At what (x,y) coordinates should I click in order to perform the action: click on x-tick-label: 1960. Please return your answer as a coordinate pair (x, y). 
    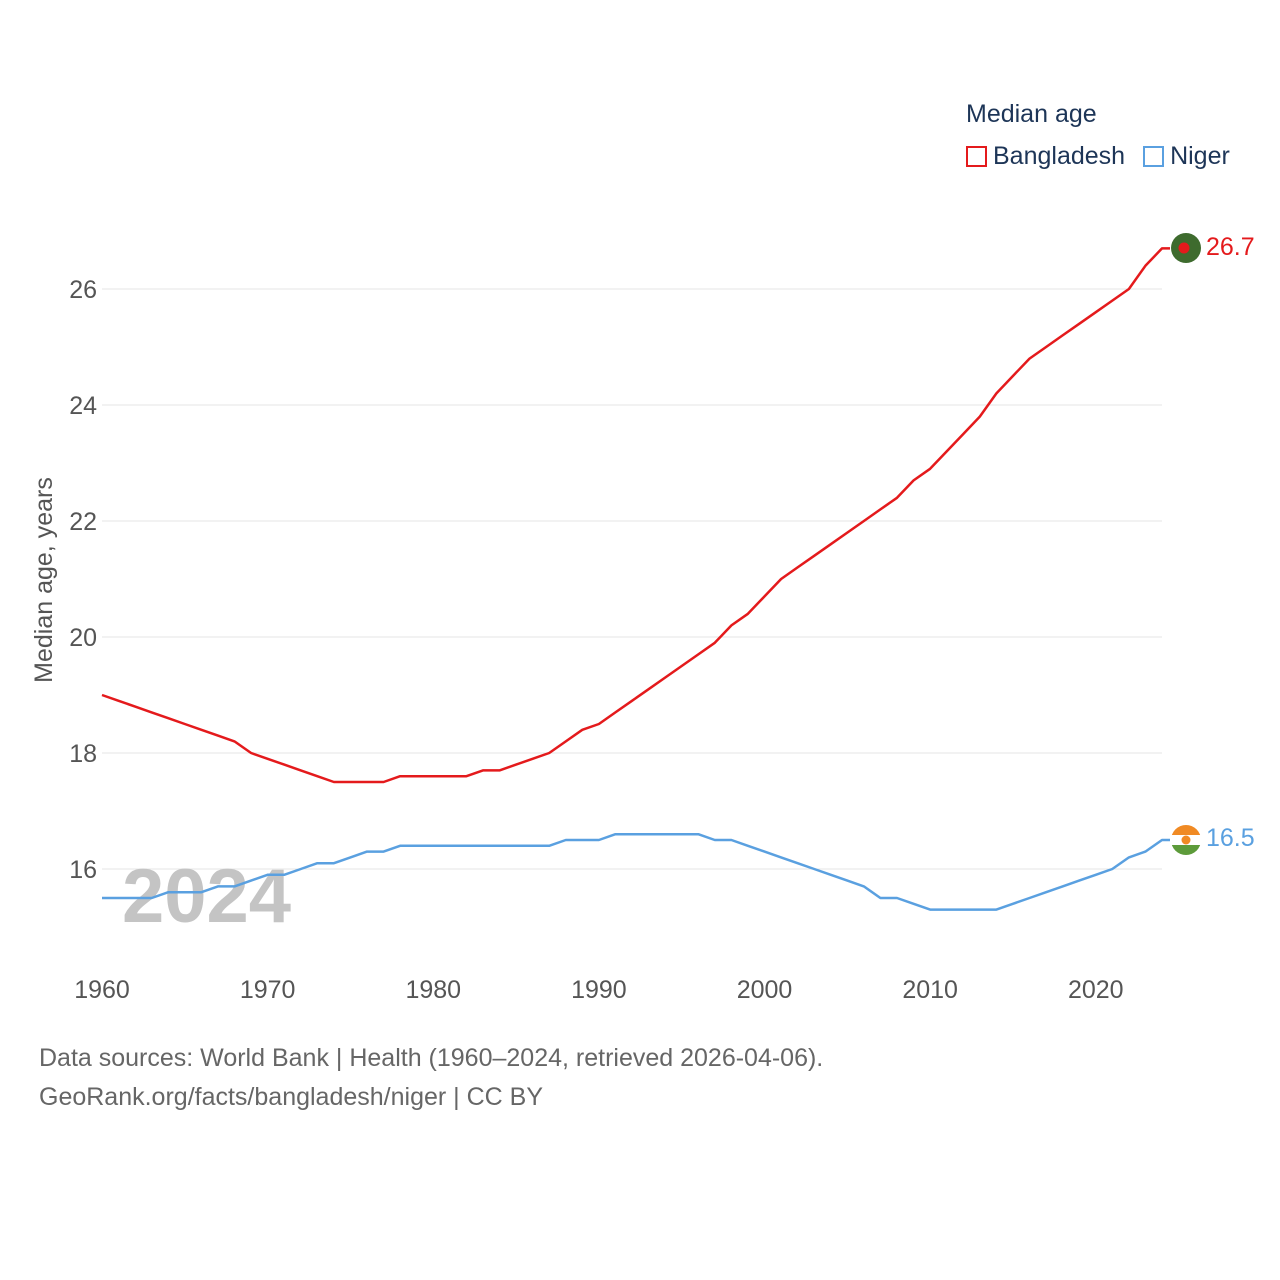
    Looking at the image, I should click on (102, 990).